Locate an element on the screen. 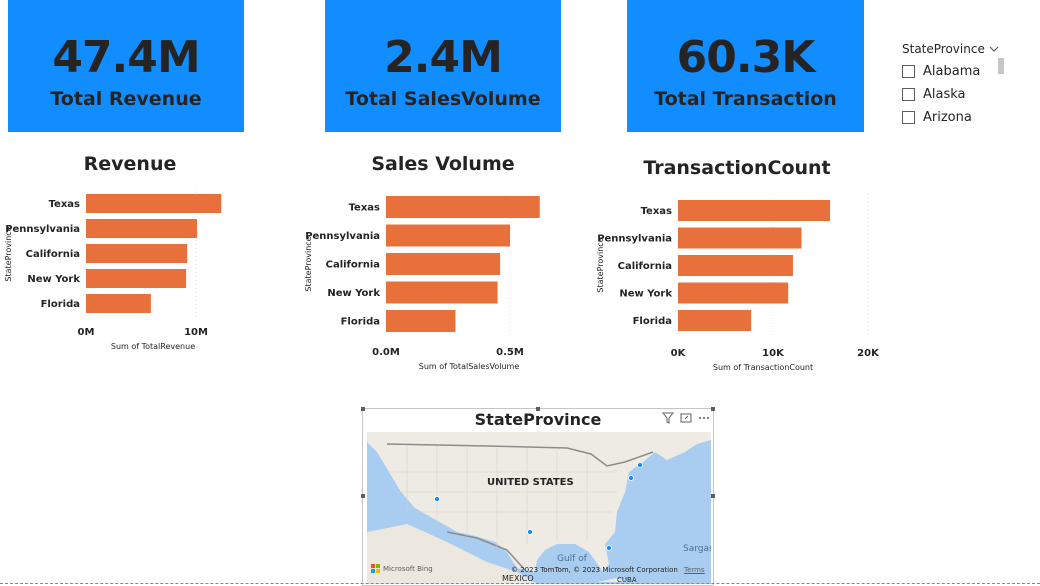 Image resolution: width=1040 pixels, height=586 pixels. tick-label: 10K is located at coordinates (773, 353).